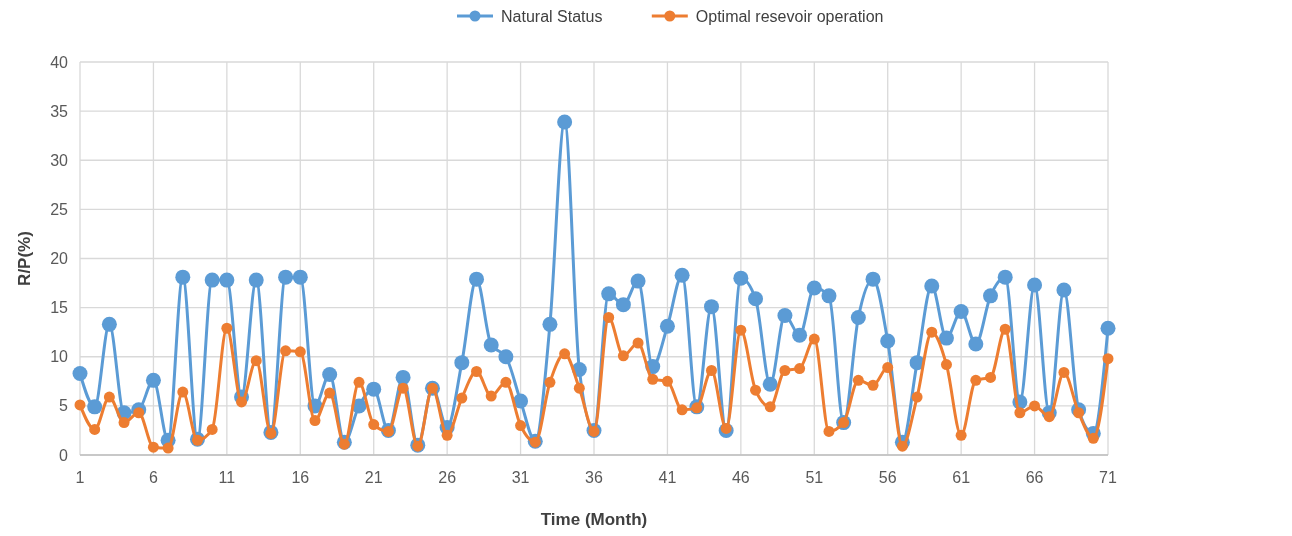 This screenshot has width=1292, height=536. Describe the element at coordinates (153, 477) in the screenshot. I see `x-tick-label: 6` at that location.